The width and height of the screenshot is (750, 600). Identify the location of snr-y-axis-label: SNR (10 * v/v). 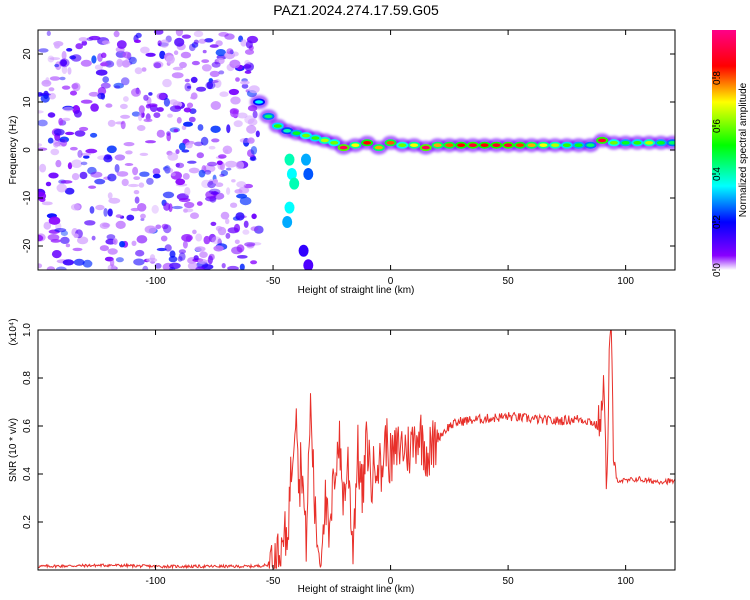
(13, 450).